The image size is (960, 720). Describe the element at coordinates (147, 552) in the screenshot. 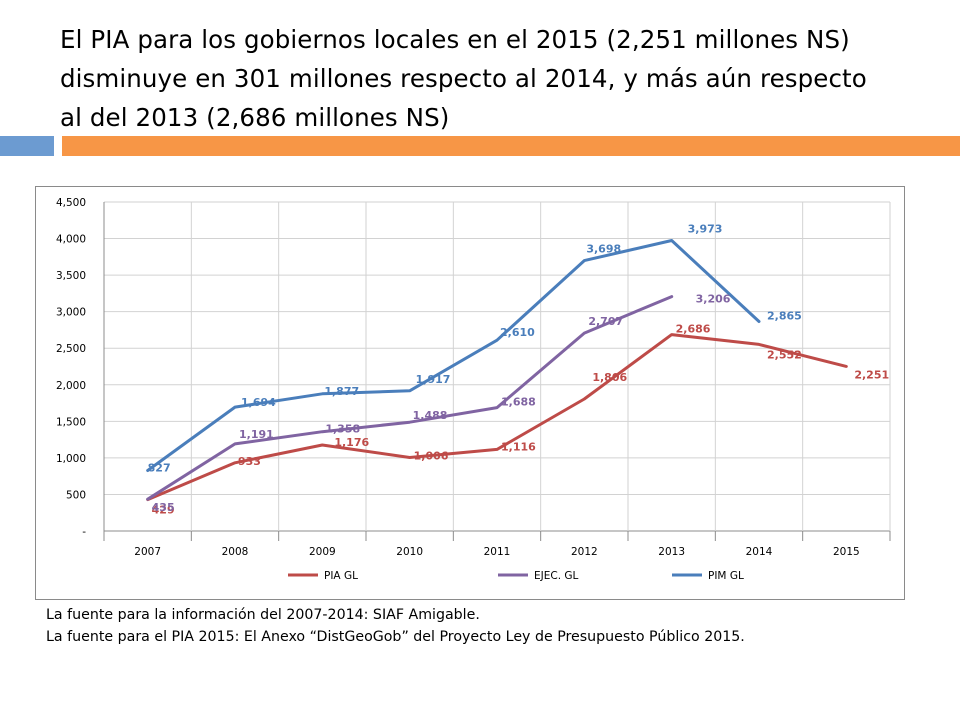

I see `x-tick-label: 2007` at that location.